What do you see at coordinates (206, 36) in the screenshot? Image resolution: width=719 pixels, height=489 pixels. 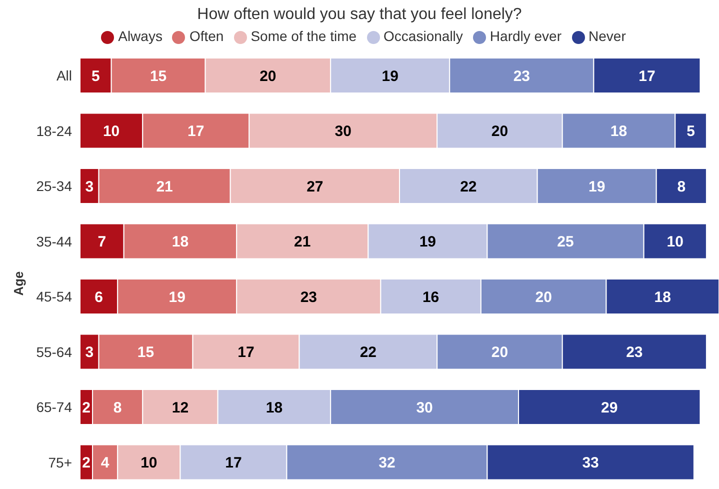 I see `legend-label: Often` at bounding box center [206, 36].